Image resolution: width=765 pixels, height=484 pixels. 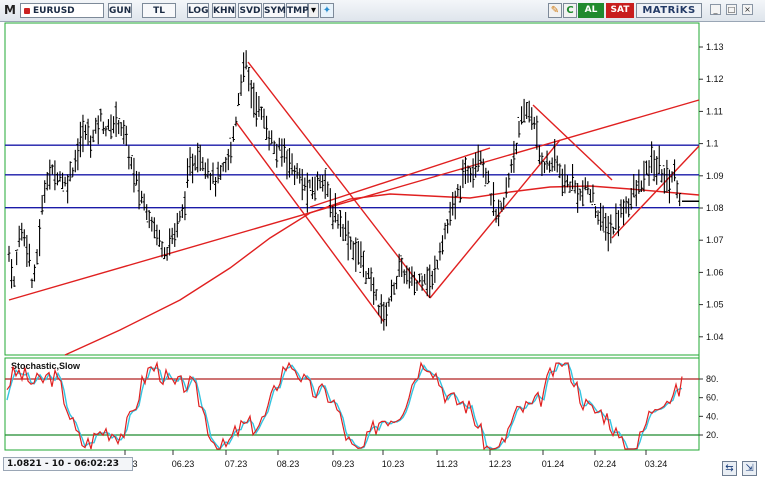 What do you see at coordinates (250, 10) in the screenshot?
I see `svd-button: SVD` at bounding box center [250, 10].